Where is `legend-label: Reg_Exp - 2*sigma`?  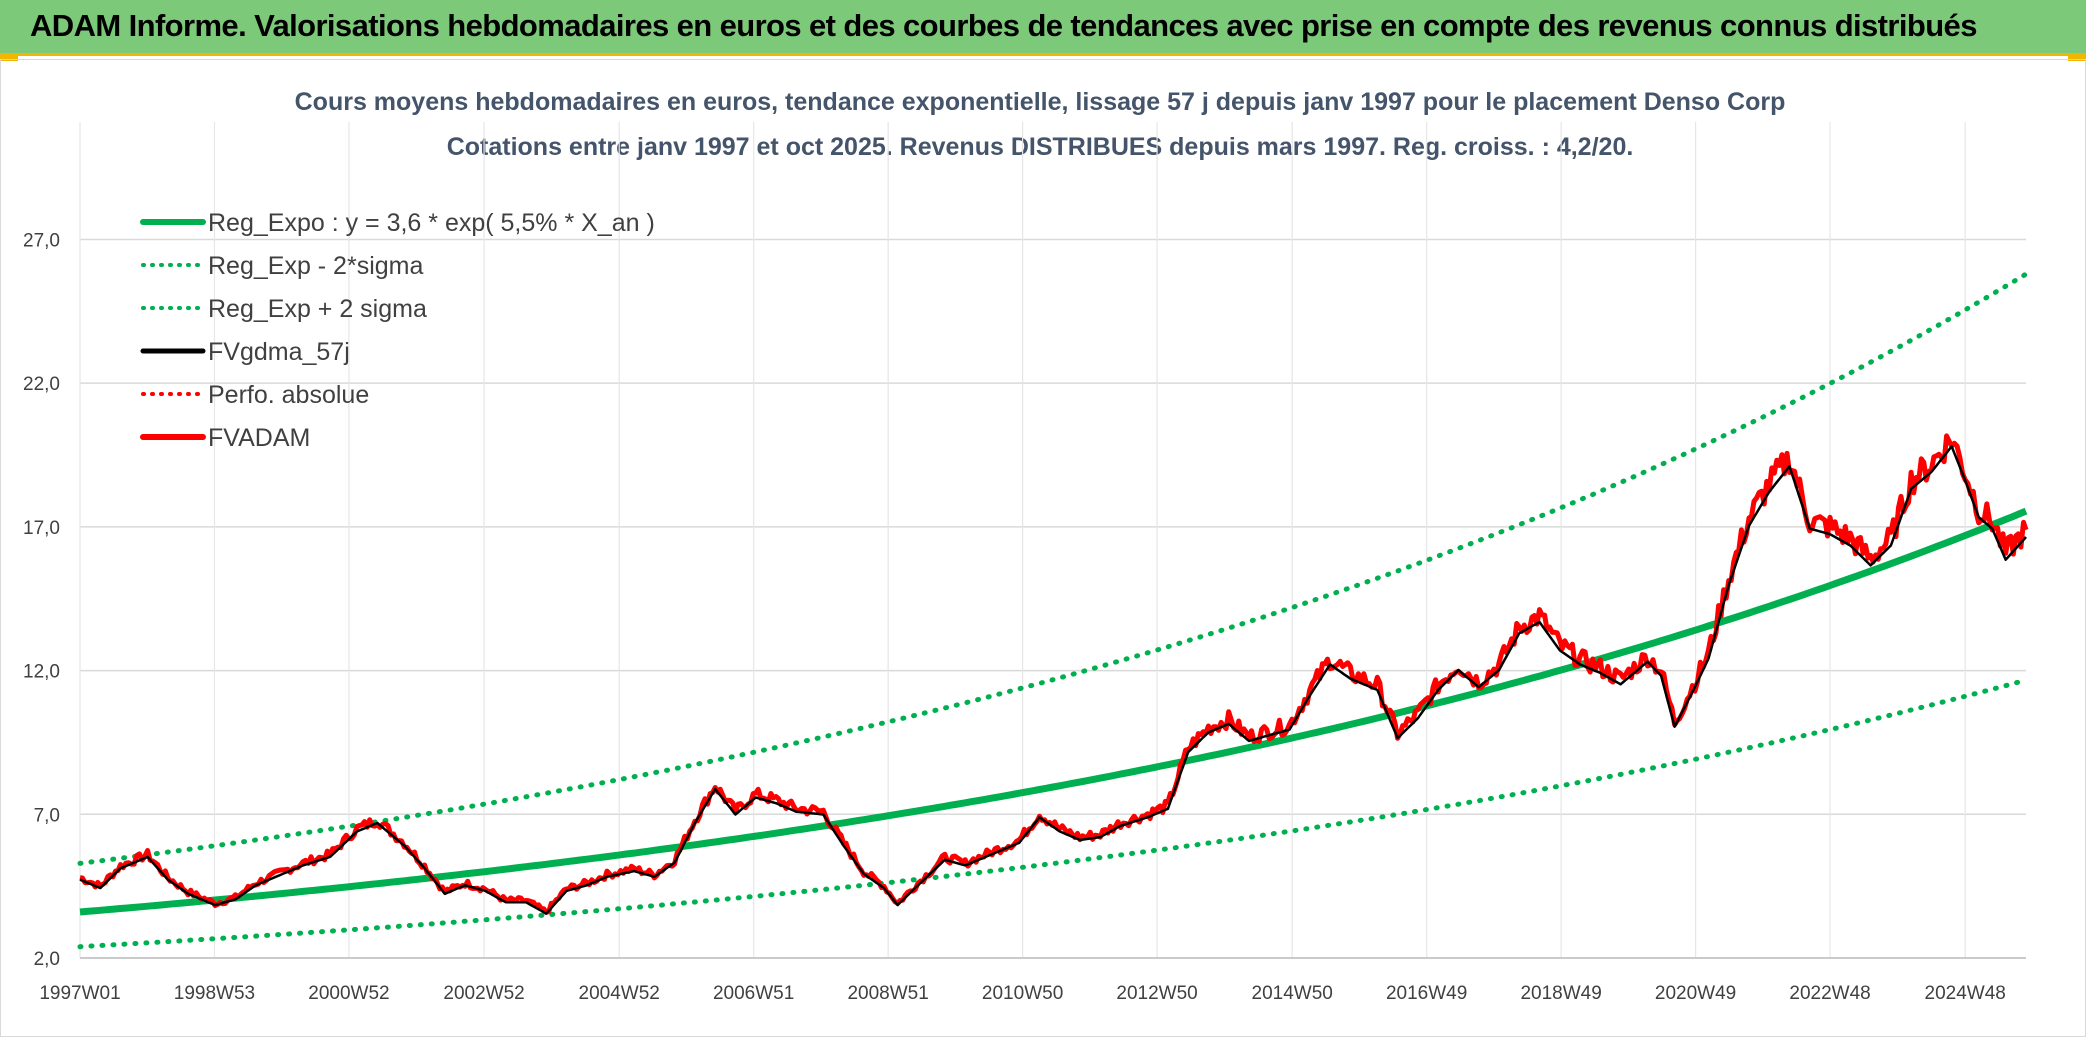 legend-label: Reg_Exp - 2*sigma is located at coordinates (315, 266).